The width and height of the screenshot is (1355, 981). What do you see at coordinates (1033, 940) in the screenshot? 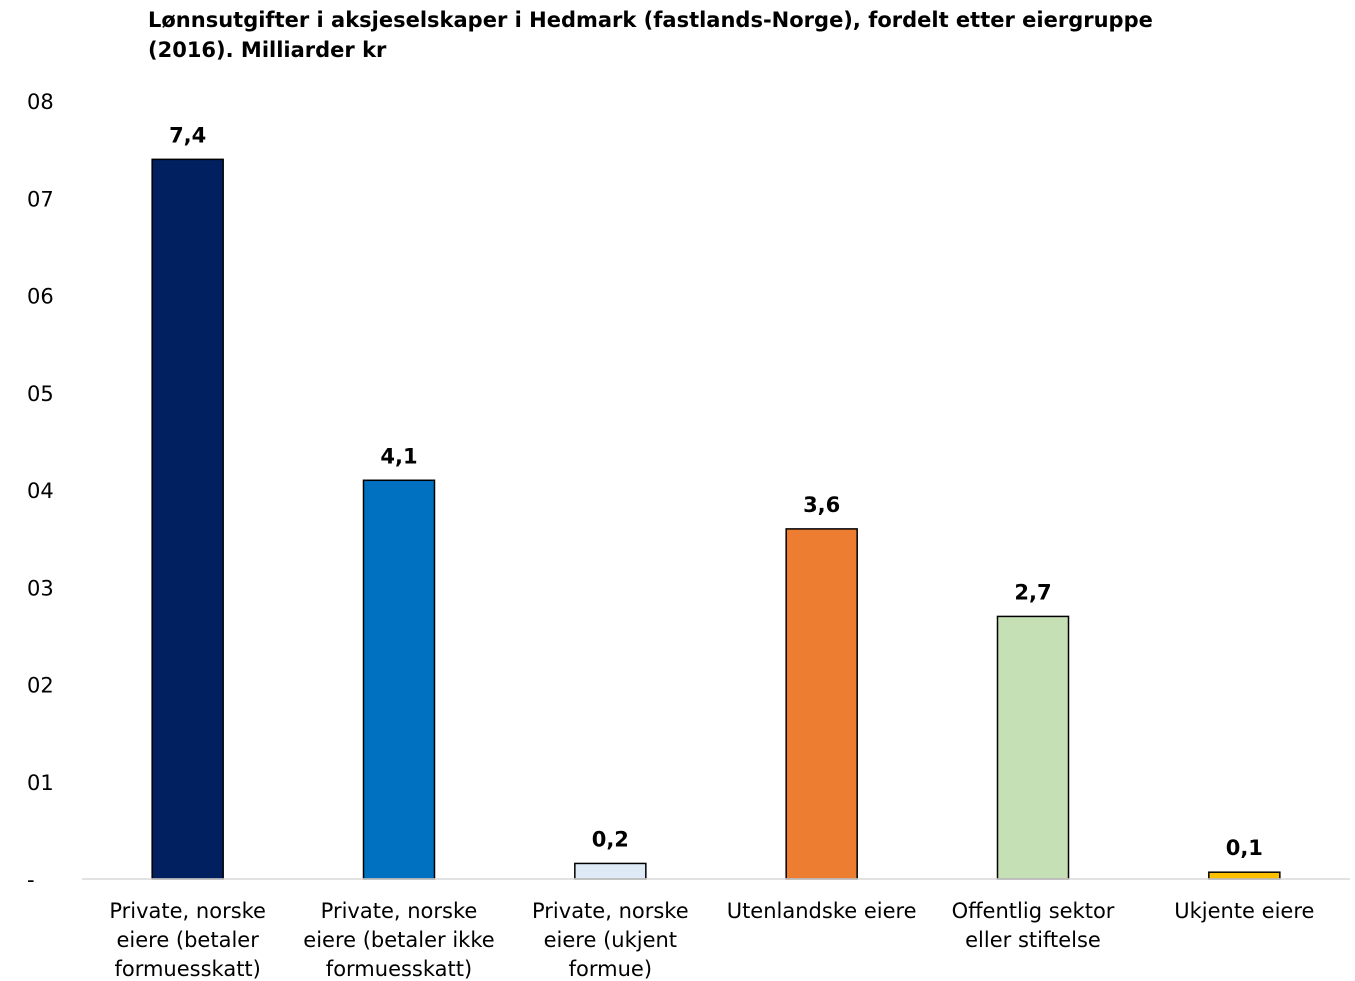
I see `x-tick-label: eller stiftelse` at bounding box center [1033, 940].